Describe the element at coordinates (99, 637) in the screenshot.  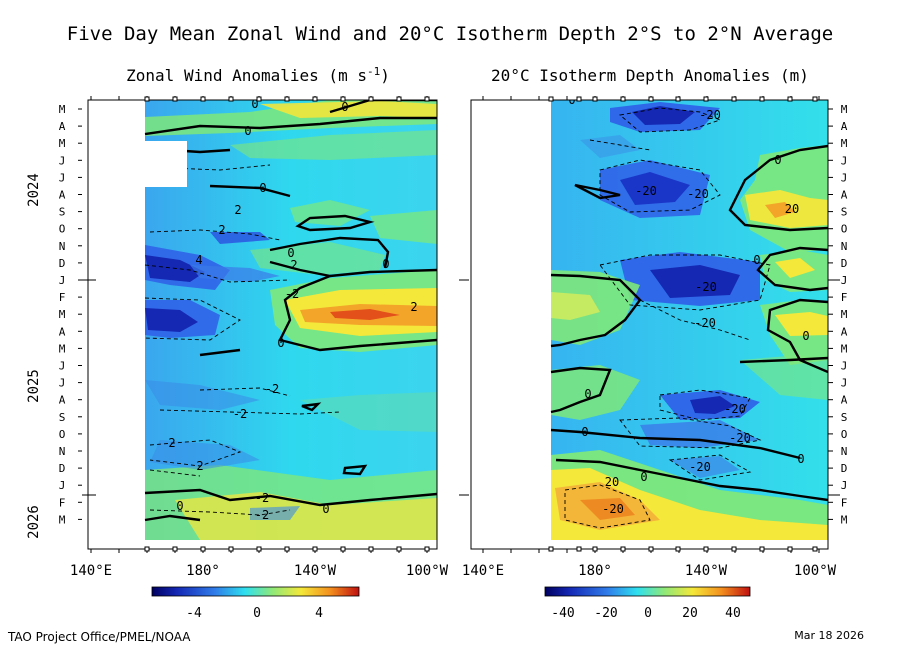
I see `credit-text: TAO Project Office/PMEL/NOAA` at that location.